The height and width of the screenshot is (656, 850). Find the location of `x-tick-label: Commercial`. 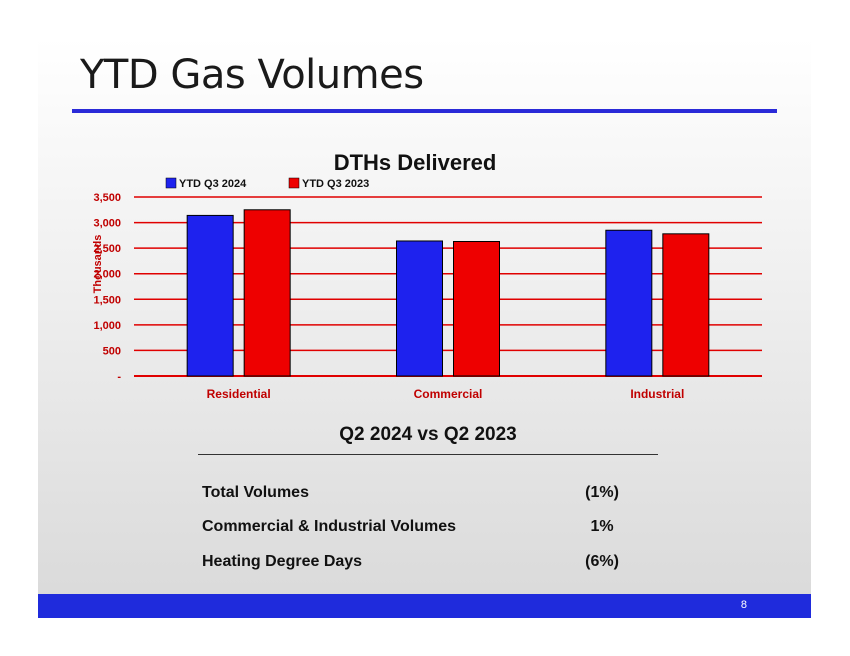

x-tick-label: Commercial is located at coordinates (448, 394).